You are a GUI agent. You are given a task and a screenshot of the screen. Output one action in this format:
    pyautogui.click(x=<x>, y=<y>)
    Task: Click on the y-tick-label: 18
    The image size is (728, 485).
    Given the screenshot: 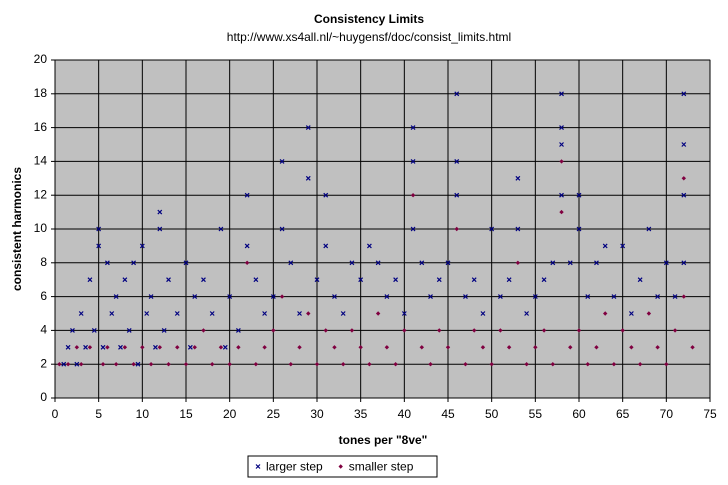 What is the action you would take?
    pyautogui.click(x=41, y=93)
    